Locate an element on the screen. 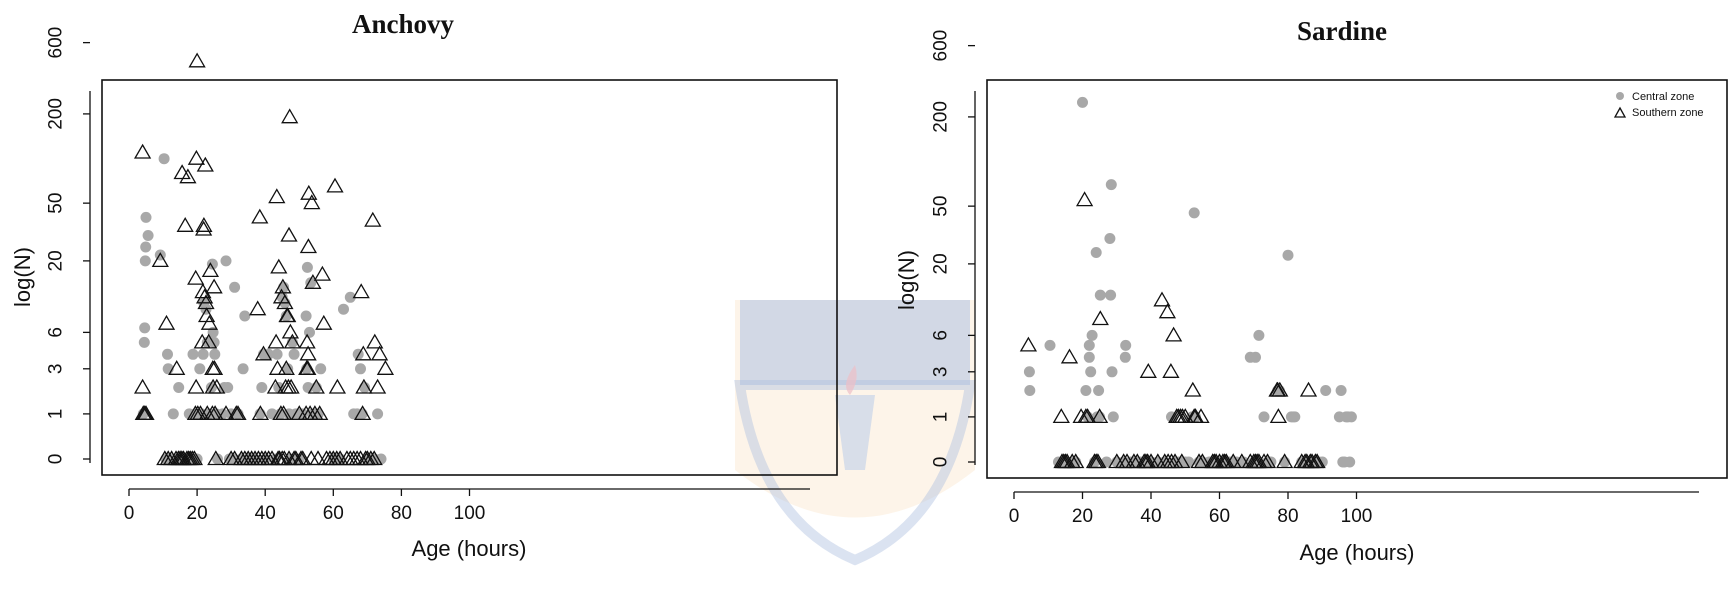 The width and height of the screenshot is (1736, 599). legend-central-marker is located at coordinates (1620, 96).